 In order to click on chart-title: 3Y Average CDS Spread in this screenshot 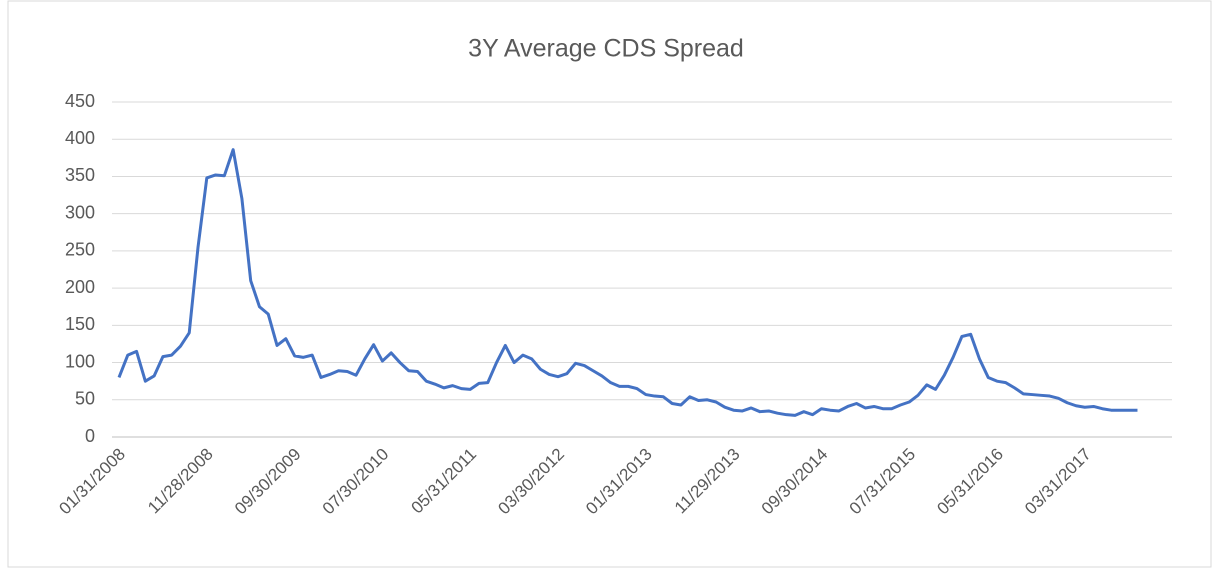, I will do `click(606, 49)`.